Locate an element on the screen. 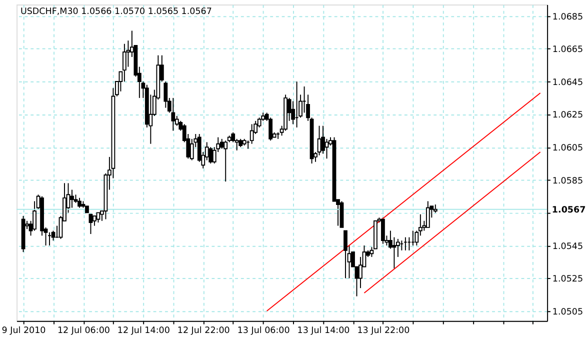 This screenshot has width=586, height=340. y-tick-label: 1.0605 is located at coordinates (568, 149).